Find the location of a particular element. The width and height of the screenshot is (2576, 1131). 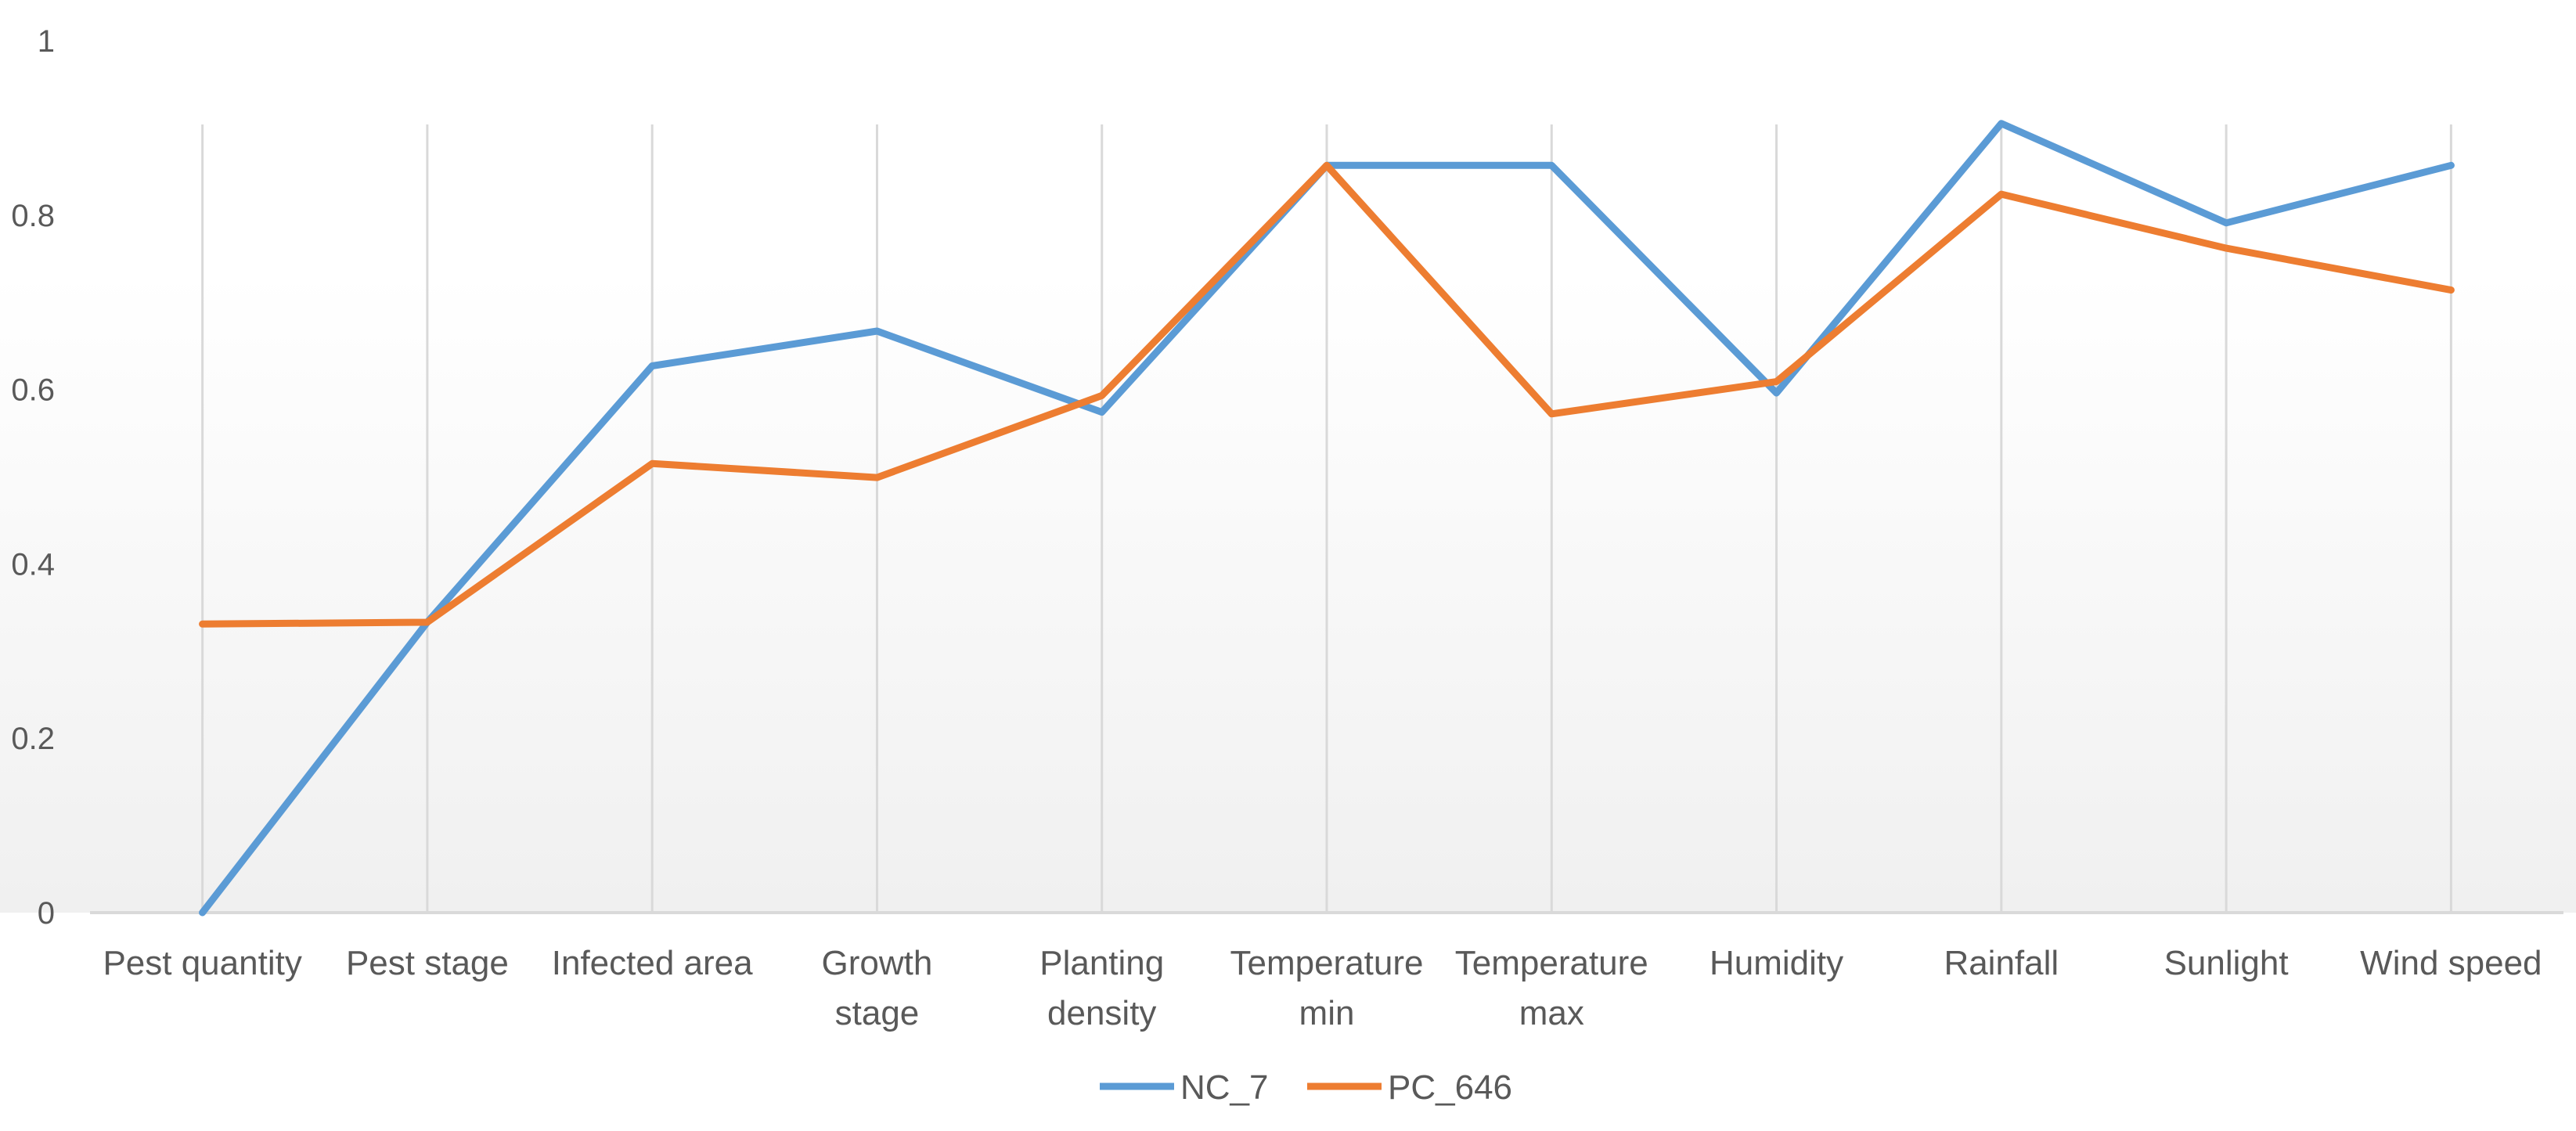

legend: NC_7 PC_646 is located at coordinates (1306, 1087).